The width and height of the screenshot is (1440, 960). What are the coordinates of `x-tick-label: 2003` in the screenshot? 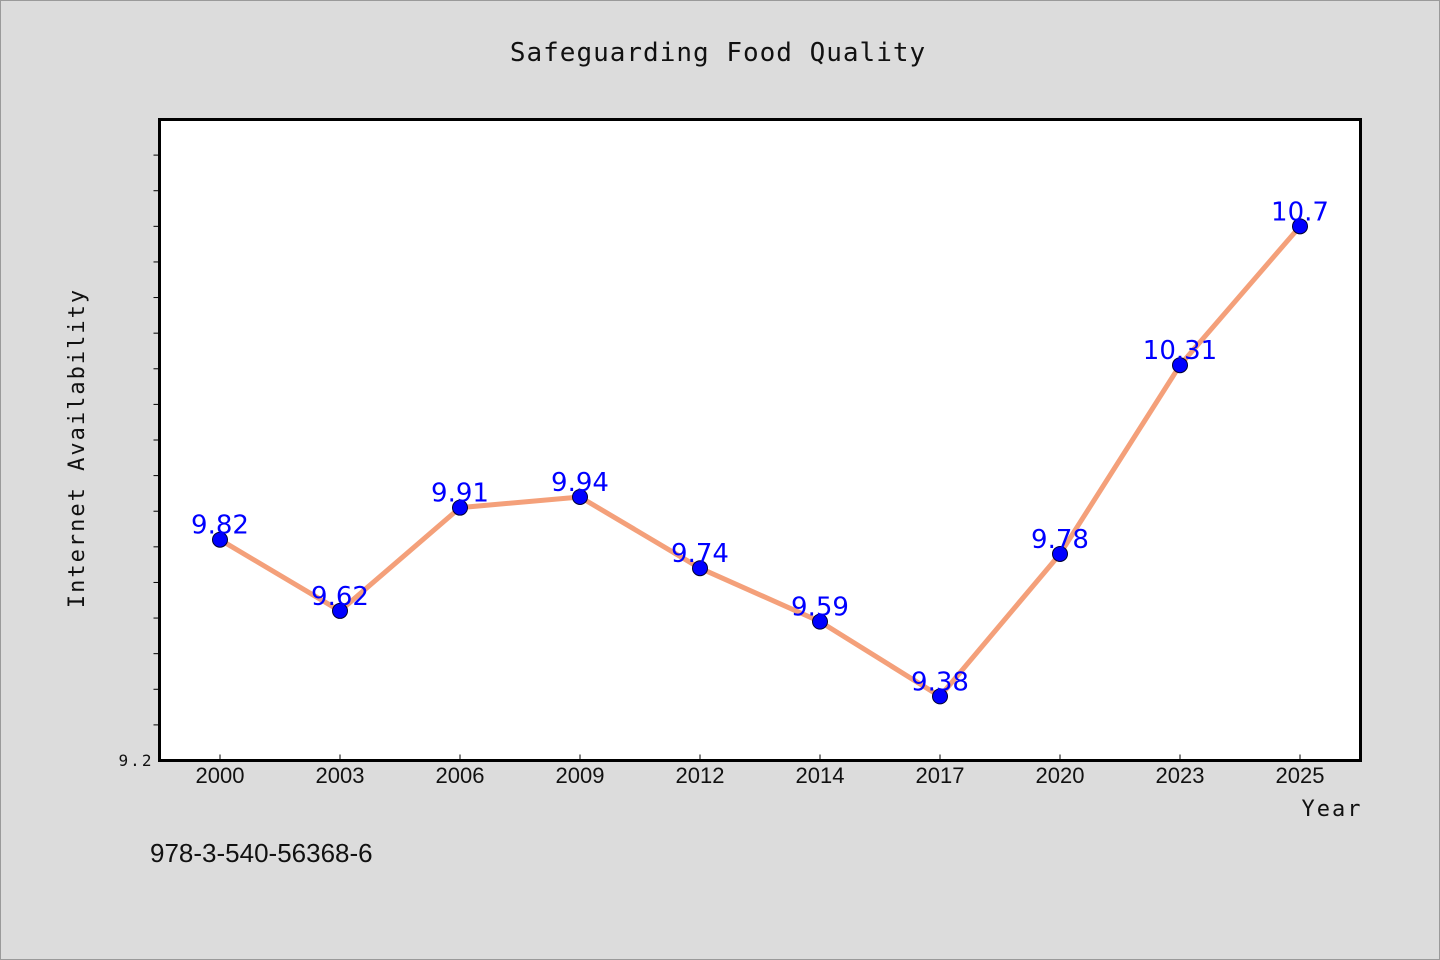 It's located at (340, 775).